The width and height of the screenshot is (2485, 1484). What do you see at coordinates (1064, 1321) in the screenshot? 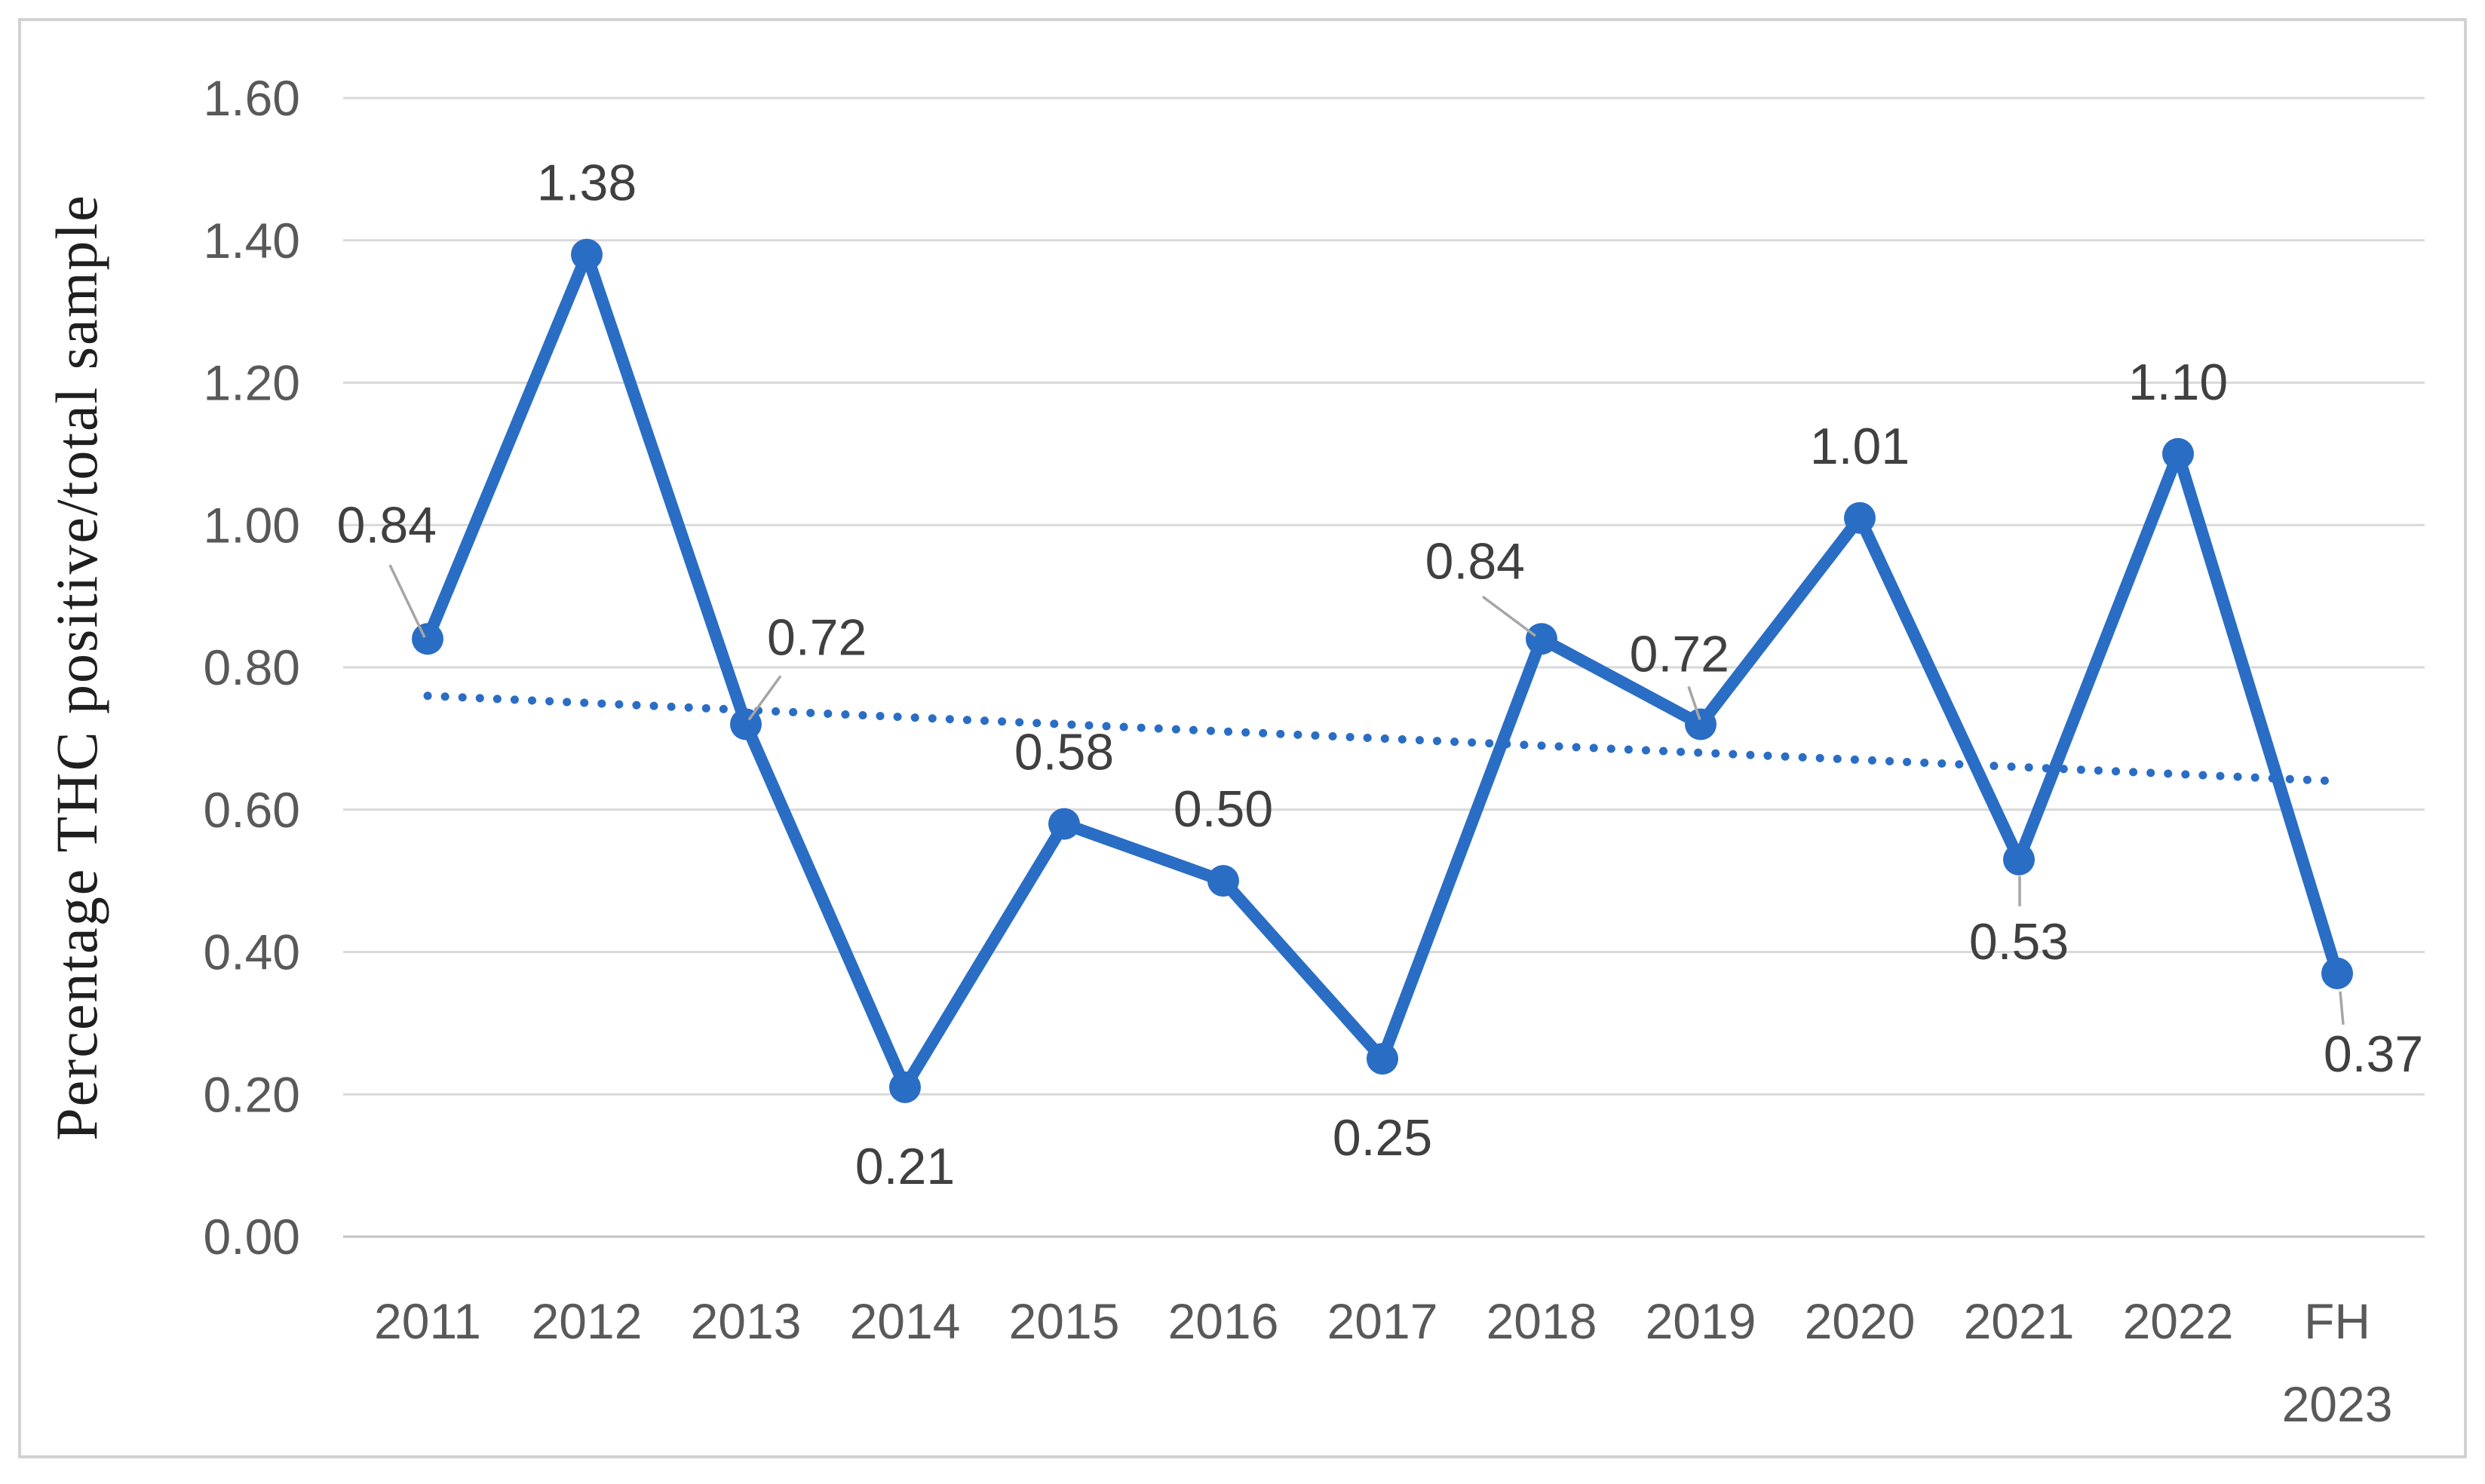
I see `x-axis-label: 2015` at bounding box center [1064, 1321].